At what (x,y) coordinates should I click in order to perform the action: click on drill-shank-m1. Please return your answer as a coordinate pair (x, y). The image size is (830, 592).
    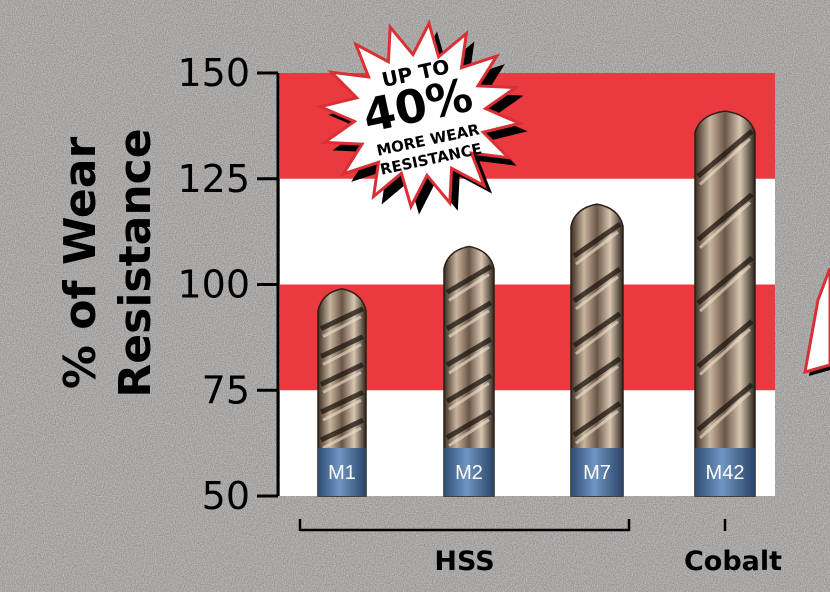
    Looking at the image, I should click on (342, 472).